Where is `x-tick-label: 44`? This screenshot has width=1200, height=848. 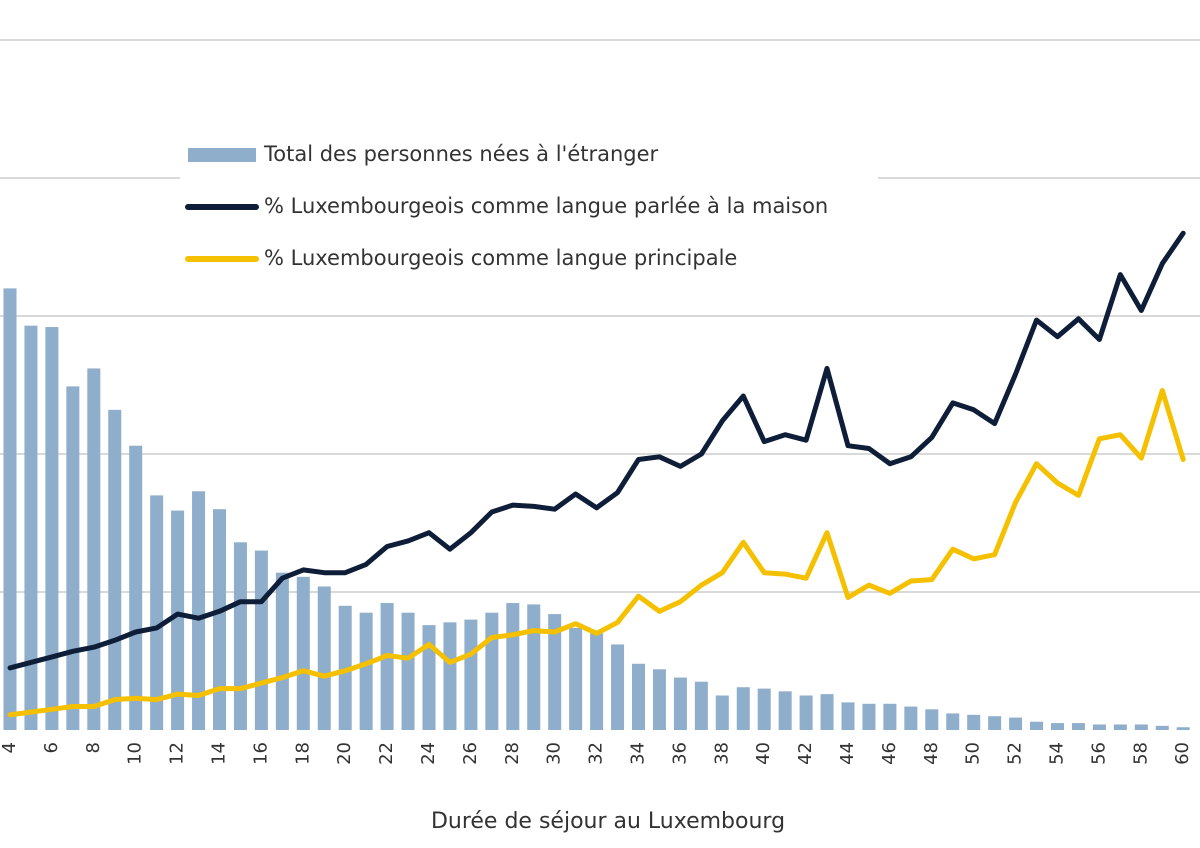
x-tick-label: 44 is located at coordinates (847, 753).